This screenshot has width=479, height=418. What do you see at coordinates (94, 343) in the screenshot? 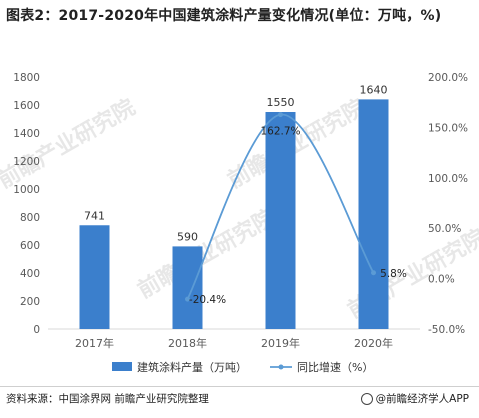
I see `x-tick-label: 2017年` at bounding box center [94, 343].